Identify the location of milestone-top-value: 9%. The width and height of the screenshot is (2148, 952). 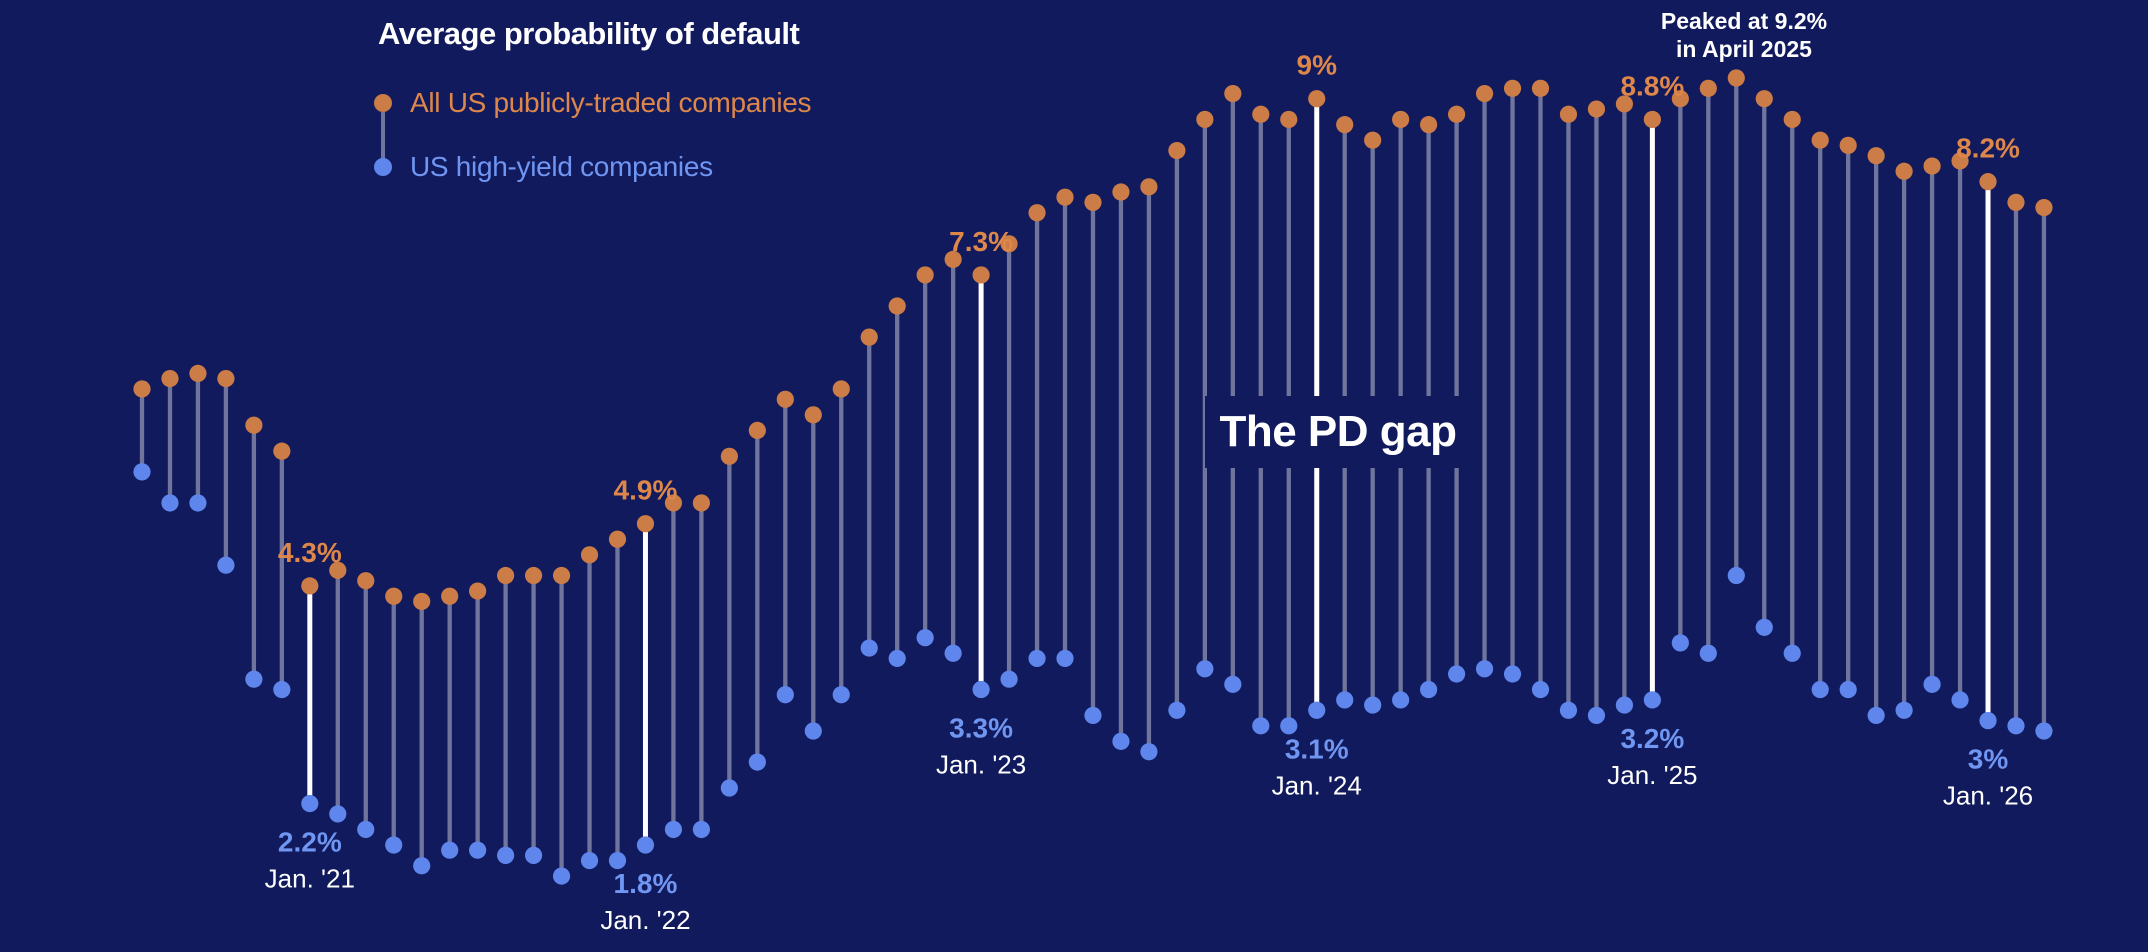
(1317, 65).